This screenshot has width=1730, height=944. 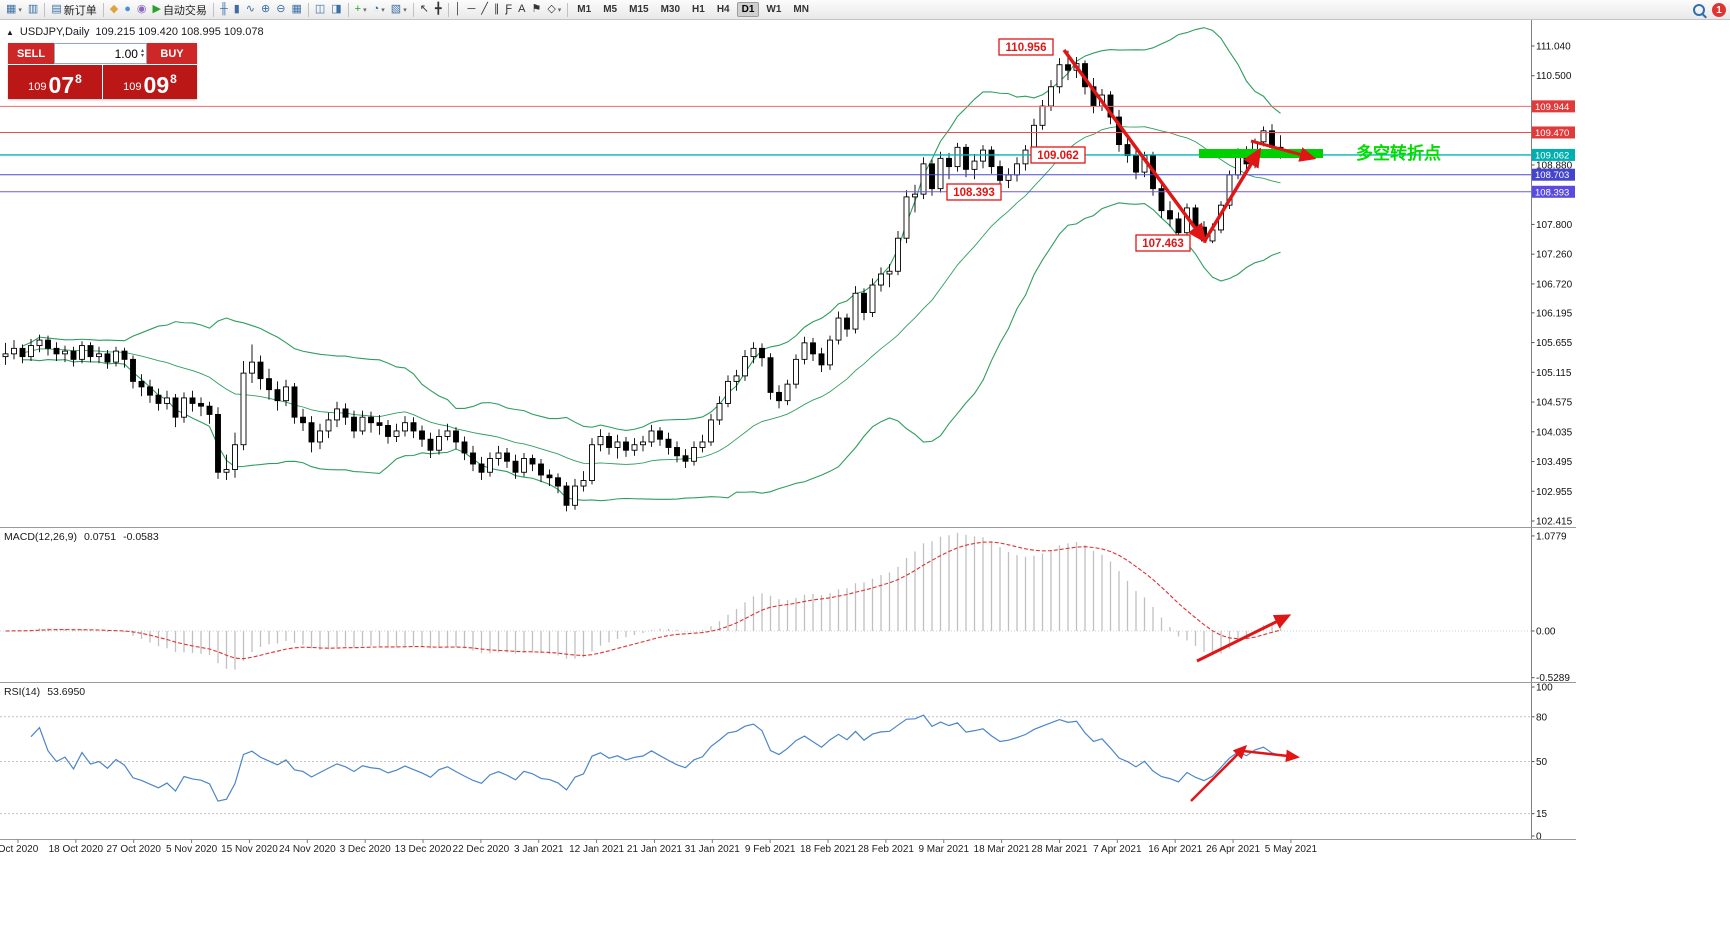 I want to click on svg-text: 3 Dec 2020, so click(x=366, y=849).